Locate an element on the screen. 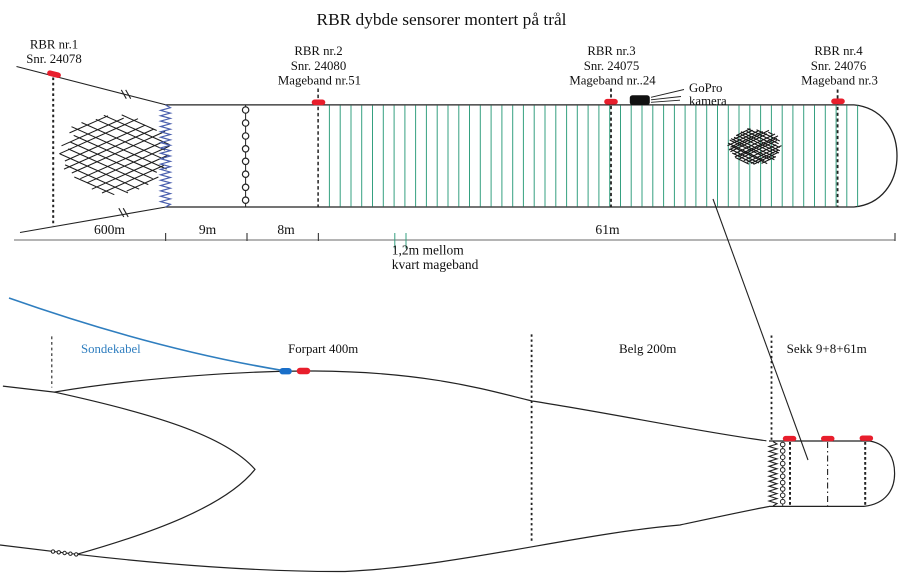 The width and height of the screenshot is (903, 576). svg-text: Mageband nr..24 is located at coordinates (612, 81).